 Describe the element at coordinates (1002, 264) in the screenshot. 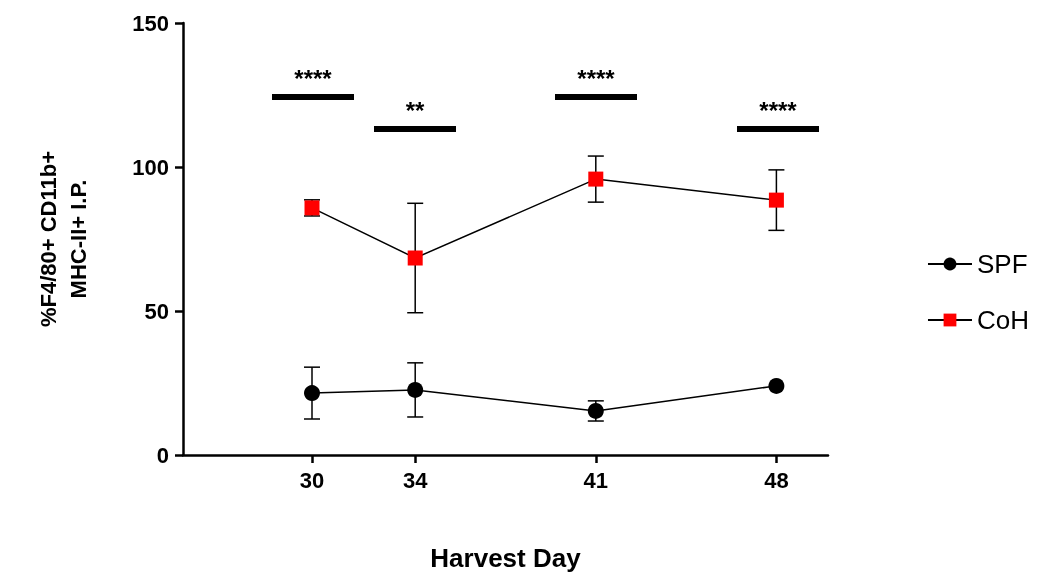

I see `legend-label: SPF` at that location.